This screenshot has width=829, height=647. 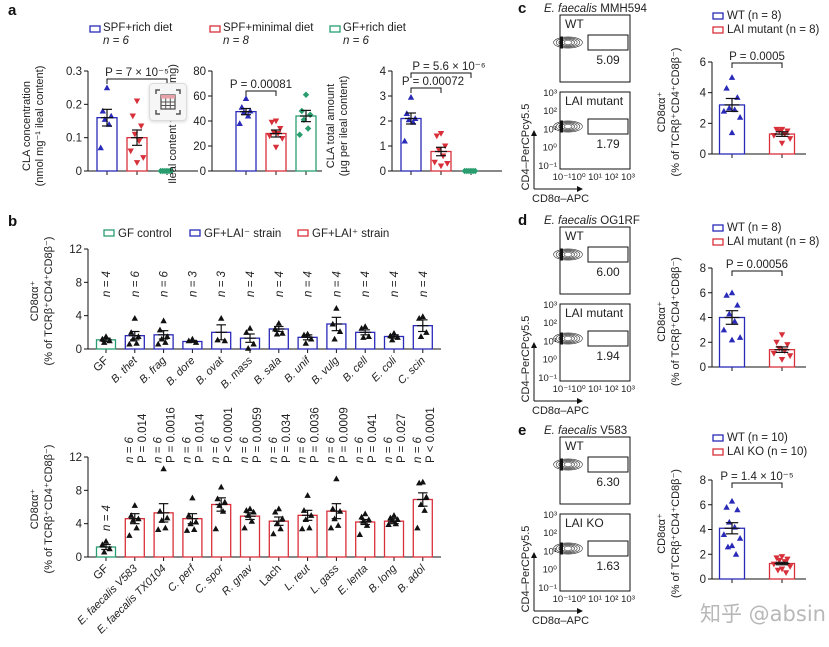 I want to click on p-value-label: P = 0.041, so click(x=373, y=438).